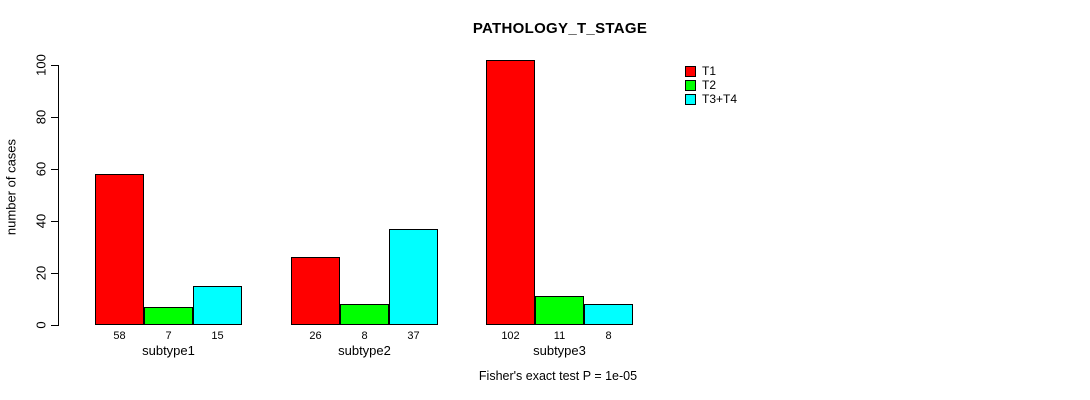  What do you see at coordinates (364, 314) in the screenshot?
I see `bar-t2-subtype2` at bounding box center [364, 314].